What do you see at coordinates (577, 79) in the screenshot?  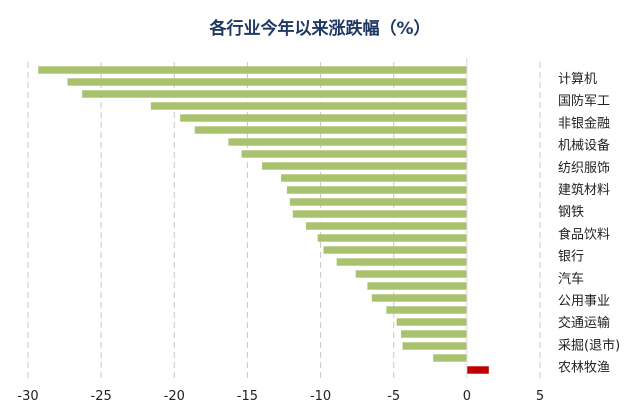 I see `category-label-0: 计算机` at bounding box center [577, 79].